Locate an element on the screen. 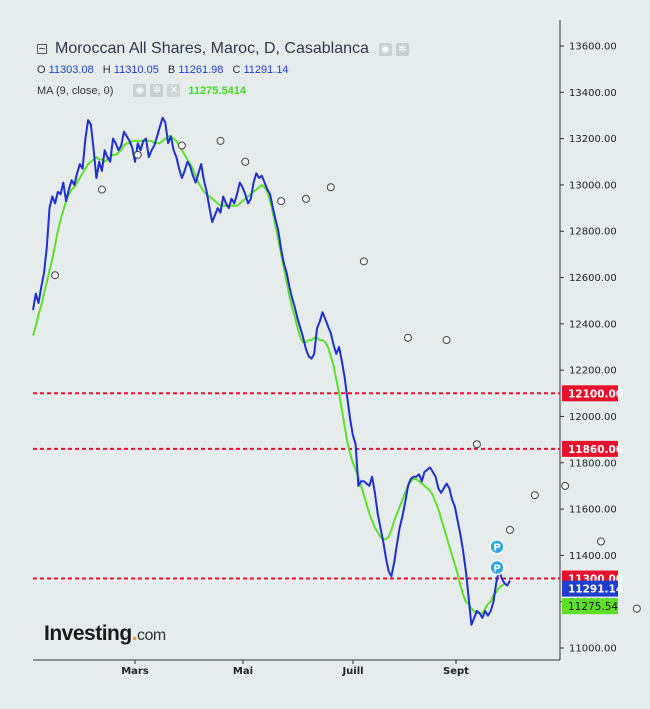 This screenshot has width=650, height=709. y-tick-label: 13000.00 is located at coordinates (593, 185).